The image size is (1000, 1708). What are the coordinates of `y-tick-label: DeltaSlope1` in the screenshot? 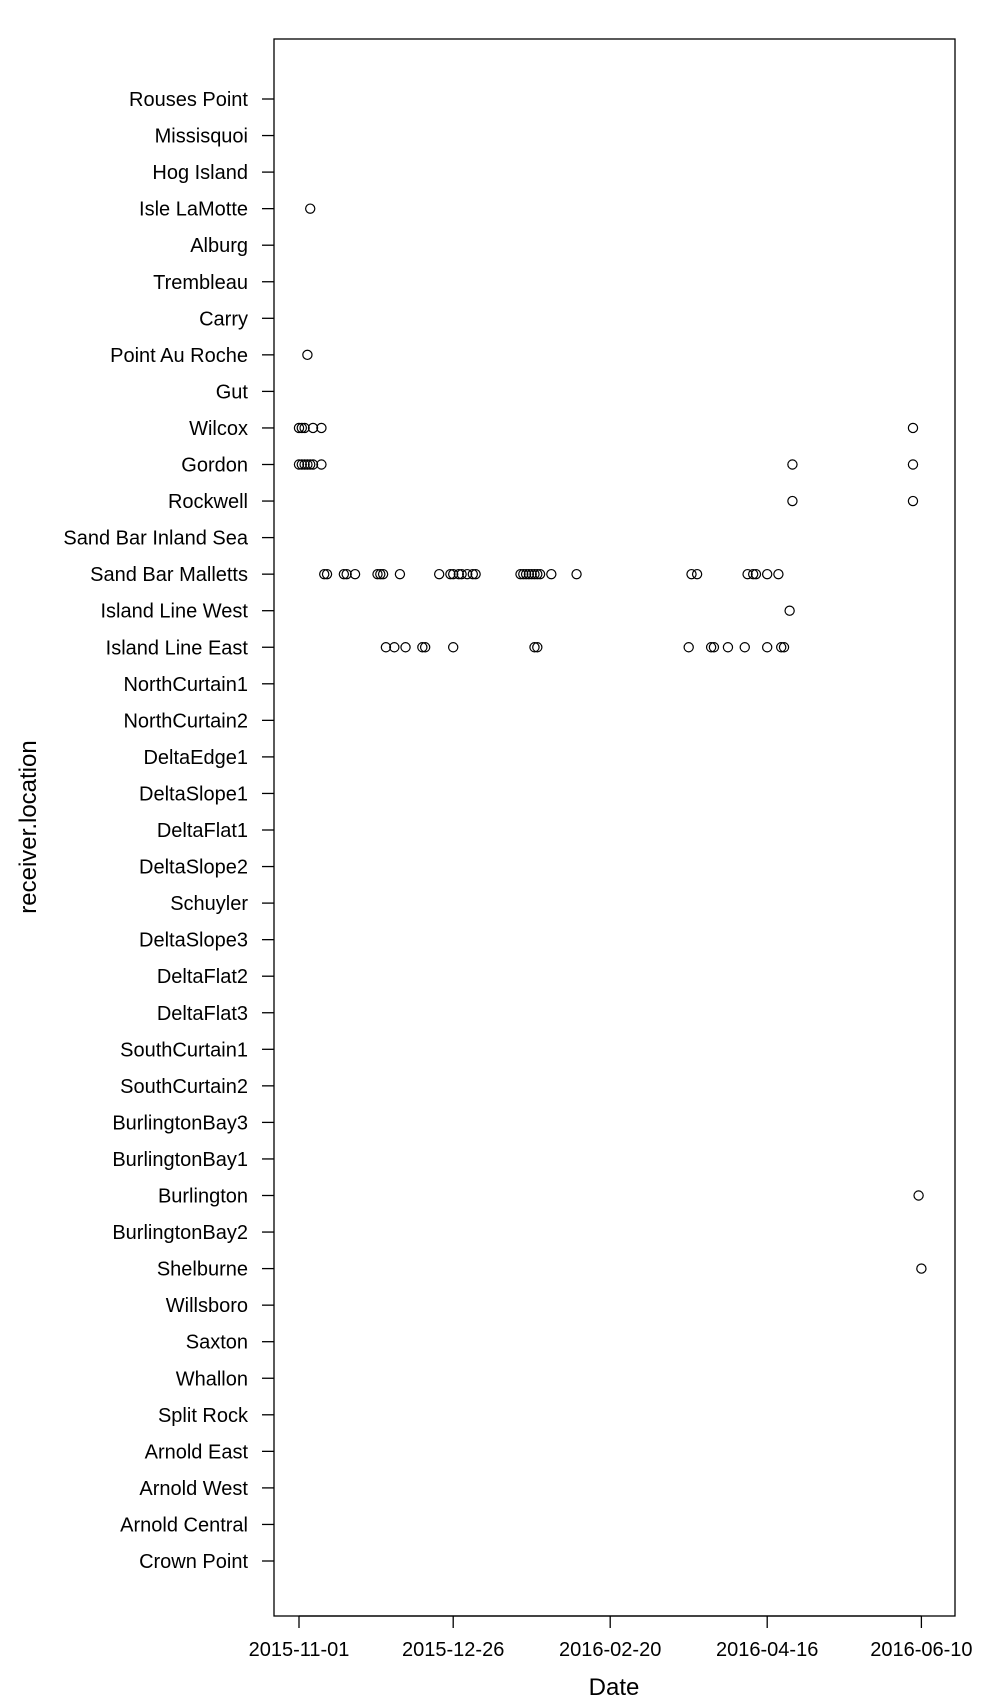 It's located at (193, 794).